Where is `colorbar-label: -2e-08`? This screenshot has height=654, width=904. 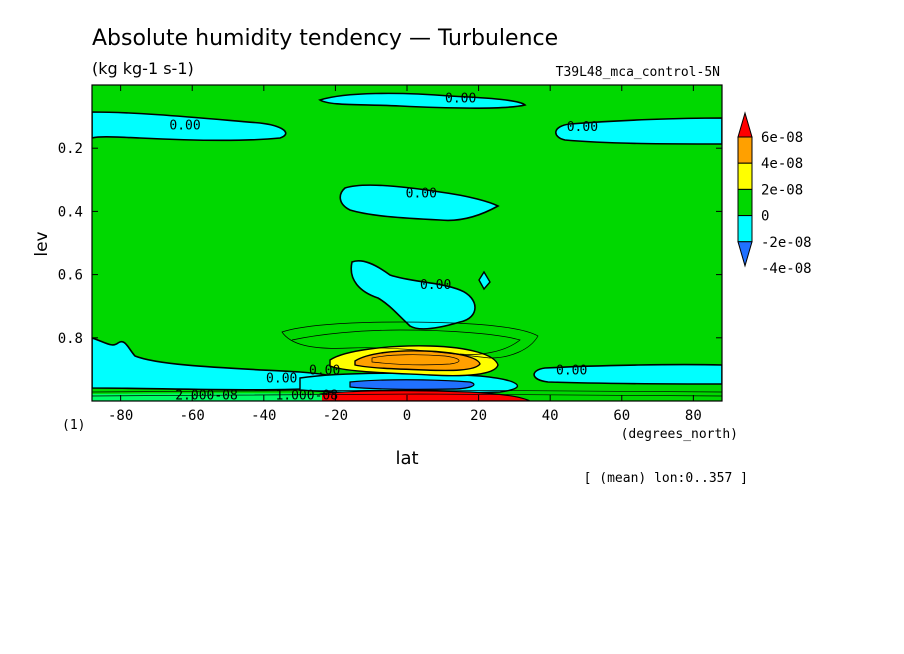
colorbar-label: -2e-08 is located at coordinates (786, 243).